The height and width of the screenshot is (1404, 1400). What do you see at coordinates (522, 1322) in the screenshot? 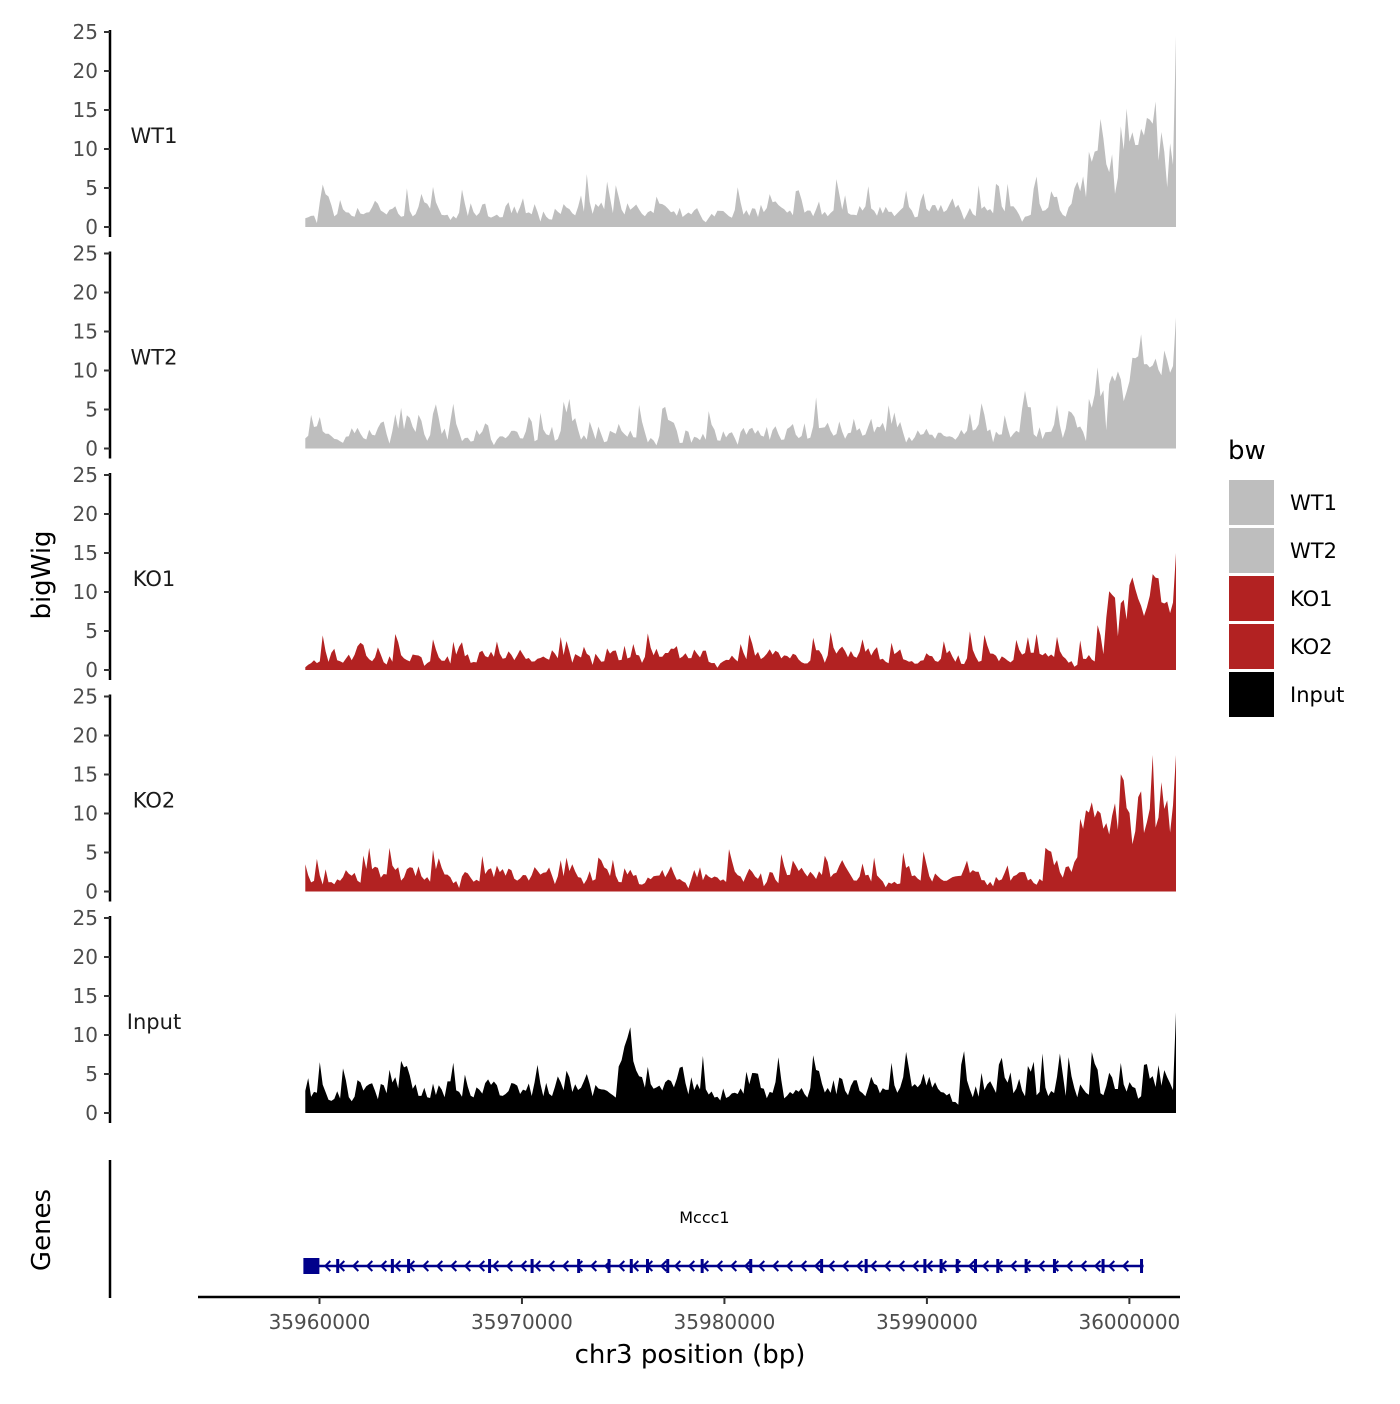
I see `x-tick-label: 35970000` at bounding box center [522, 1322].